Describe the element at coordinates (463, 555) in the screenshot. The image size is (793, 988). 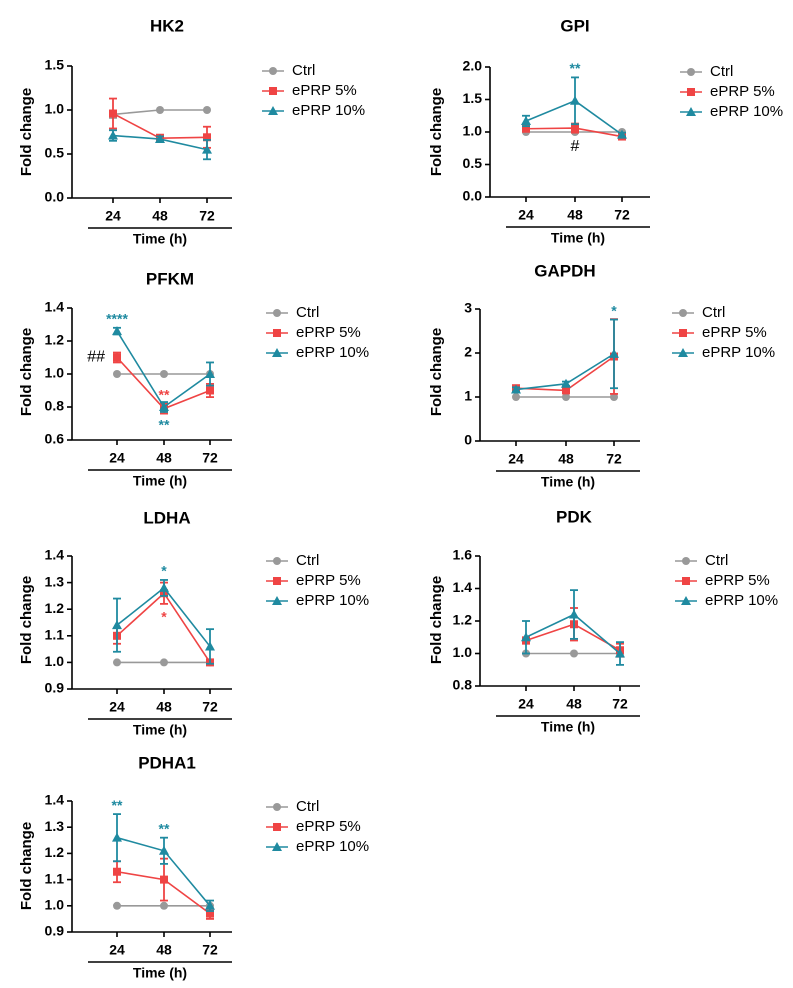
I see `y-tick-label: 1.6` at that location.